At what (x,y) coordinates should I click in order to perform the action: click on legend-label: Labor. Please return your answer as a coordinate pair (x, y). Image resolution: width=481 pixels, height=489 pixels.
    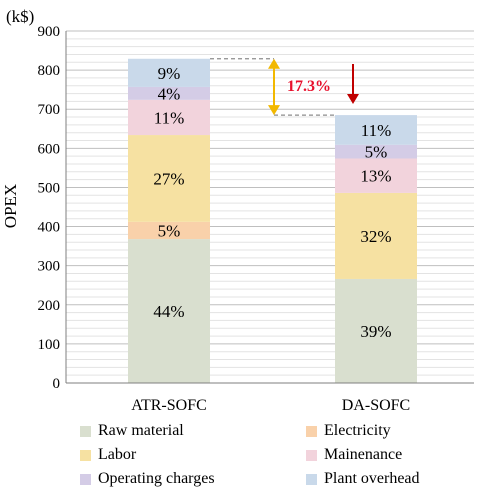
    Looking at the image, I should click on (117, 454).